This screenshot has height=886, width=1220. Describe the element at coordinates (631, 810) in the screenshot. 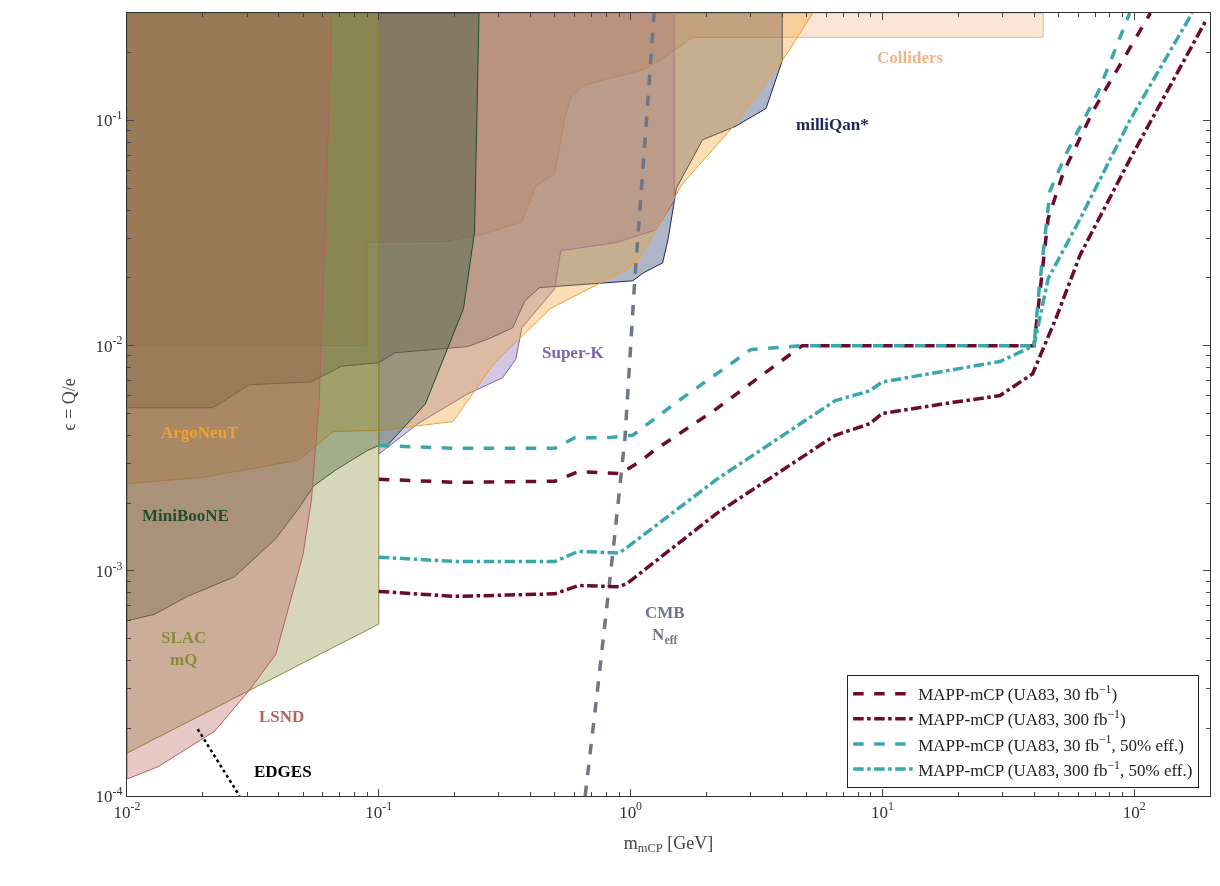

I see `x-tick-label: 10$^{0}$` at that location.